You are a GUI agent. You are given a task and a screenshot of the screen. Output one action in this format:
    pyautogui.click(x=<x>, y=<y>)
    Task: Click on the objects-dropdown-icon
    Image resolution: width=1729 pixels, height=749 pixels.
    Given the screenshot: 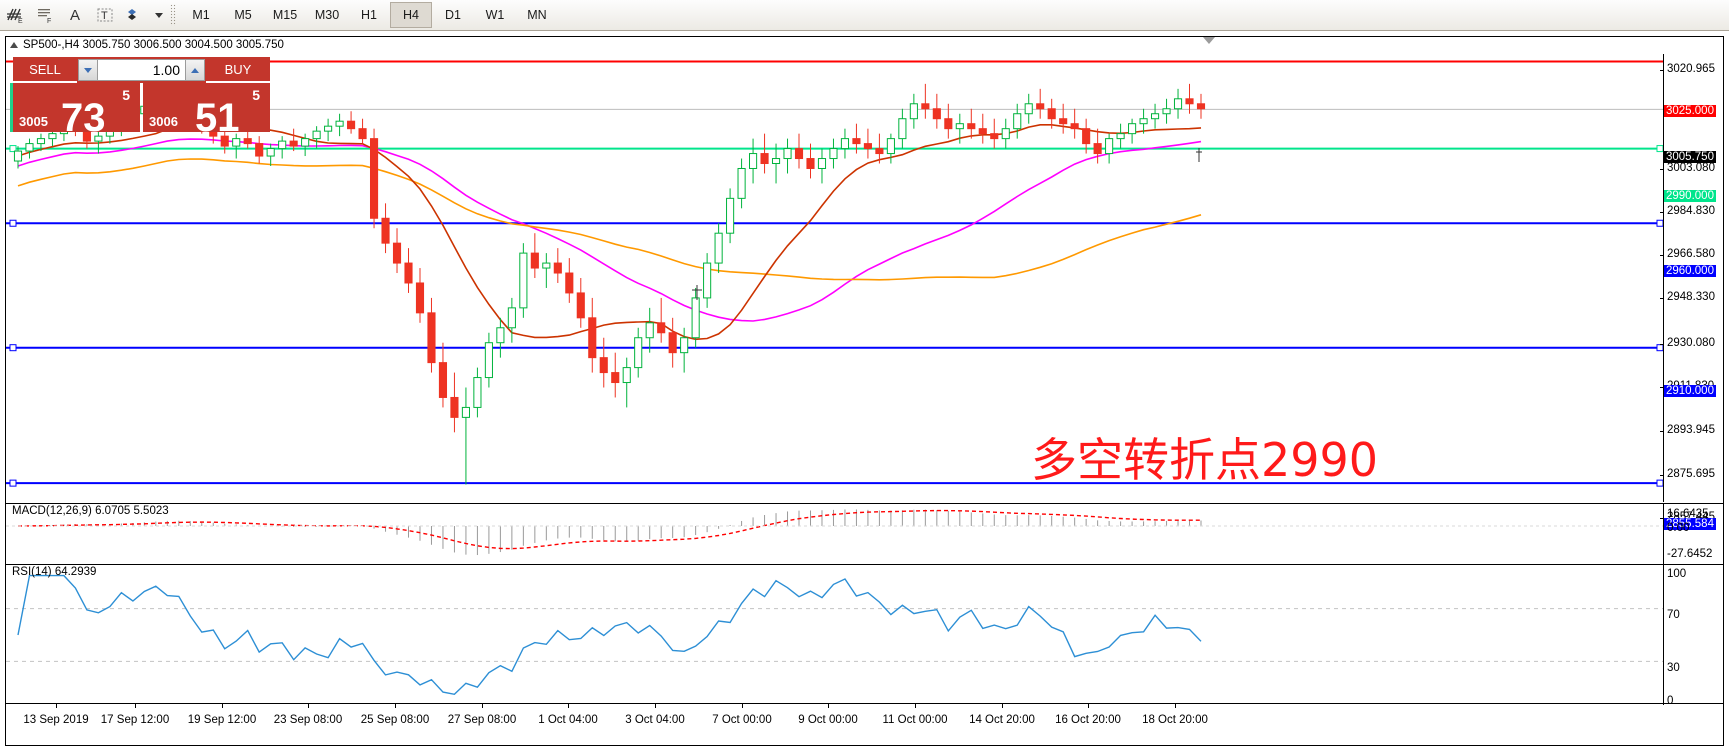 What is the action you would take?
    pyautogui.click(x=158, y=15)
    